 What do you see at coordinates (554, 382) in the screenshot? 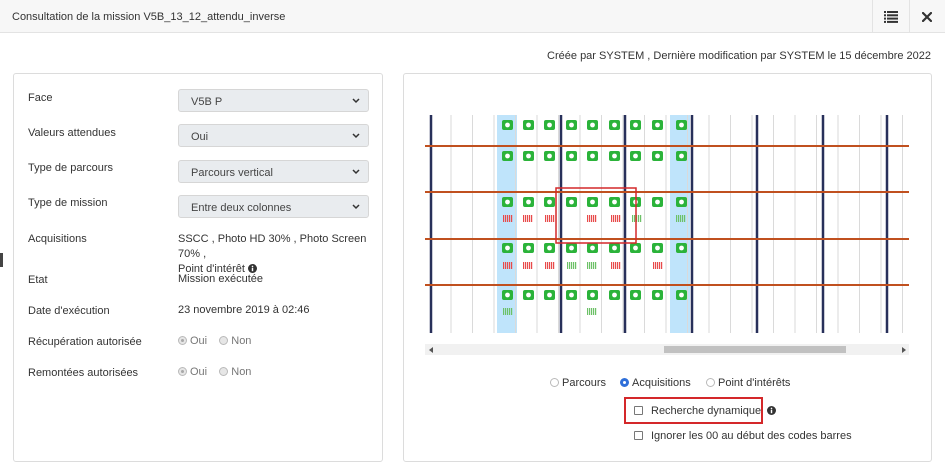
I see `parcours-radio` at bounding box center [554, 382].